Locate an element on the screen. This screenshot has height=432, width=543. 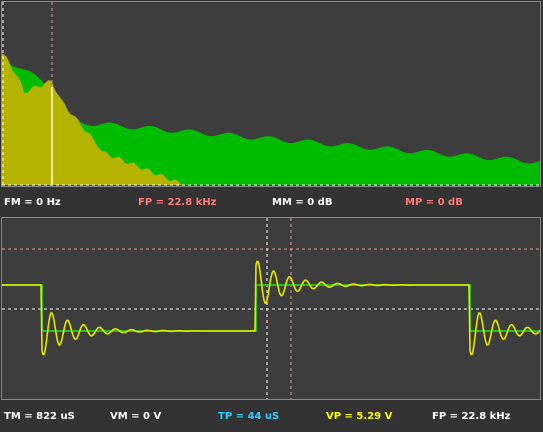
vm-readout: VM = 0 V is located at coordinates (136, 416).